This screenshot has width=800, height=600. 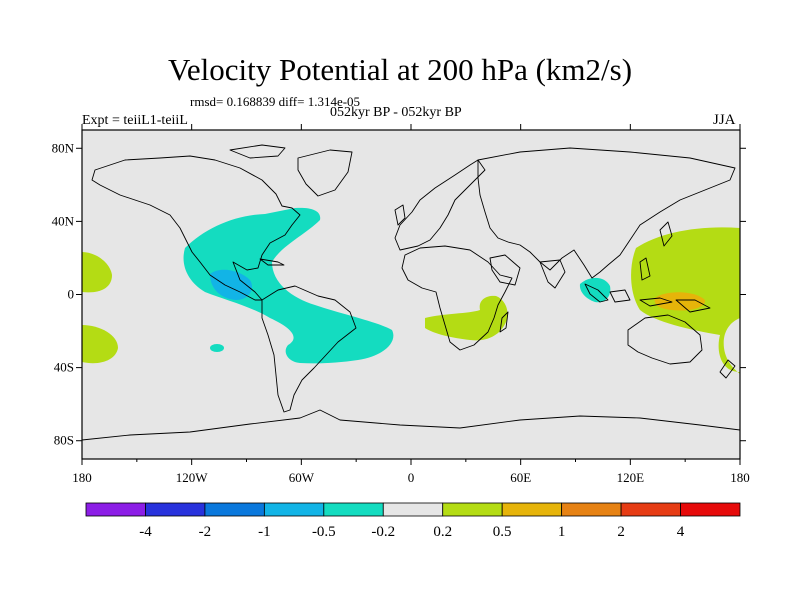 I want to click on colorbar-label: -2, so click(x=205, y=532).